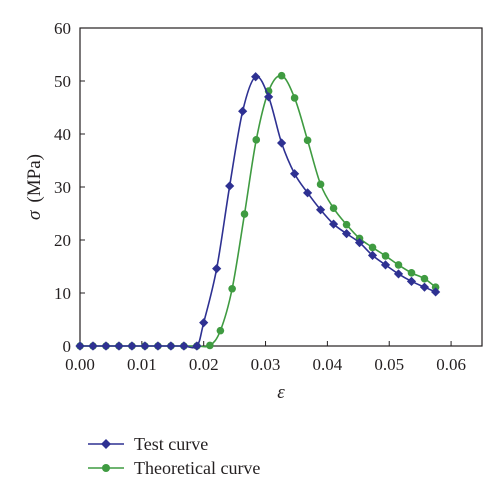 This screenshot has height=500, width=499. I want to click on y-axis-title: σ (MPa), so click(34, 187).